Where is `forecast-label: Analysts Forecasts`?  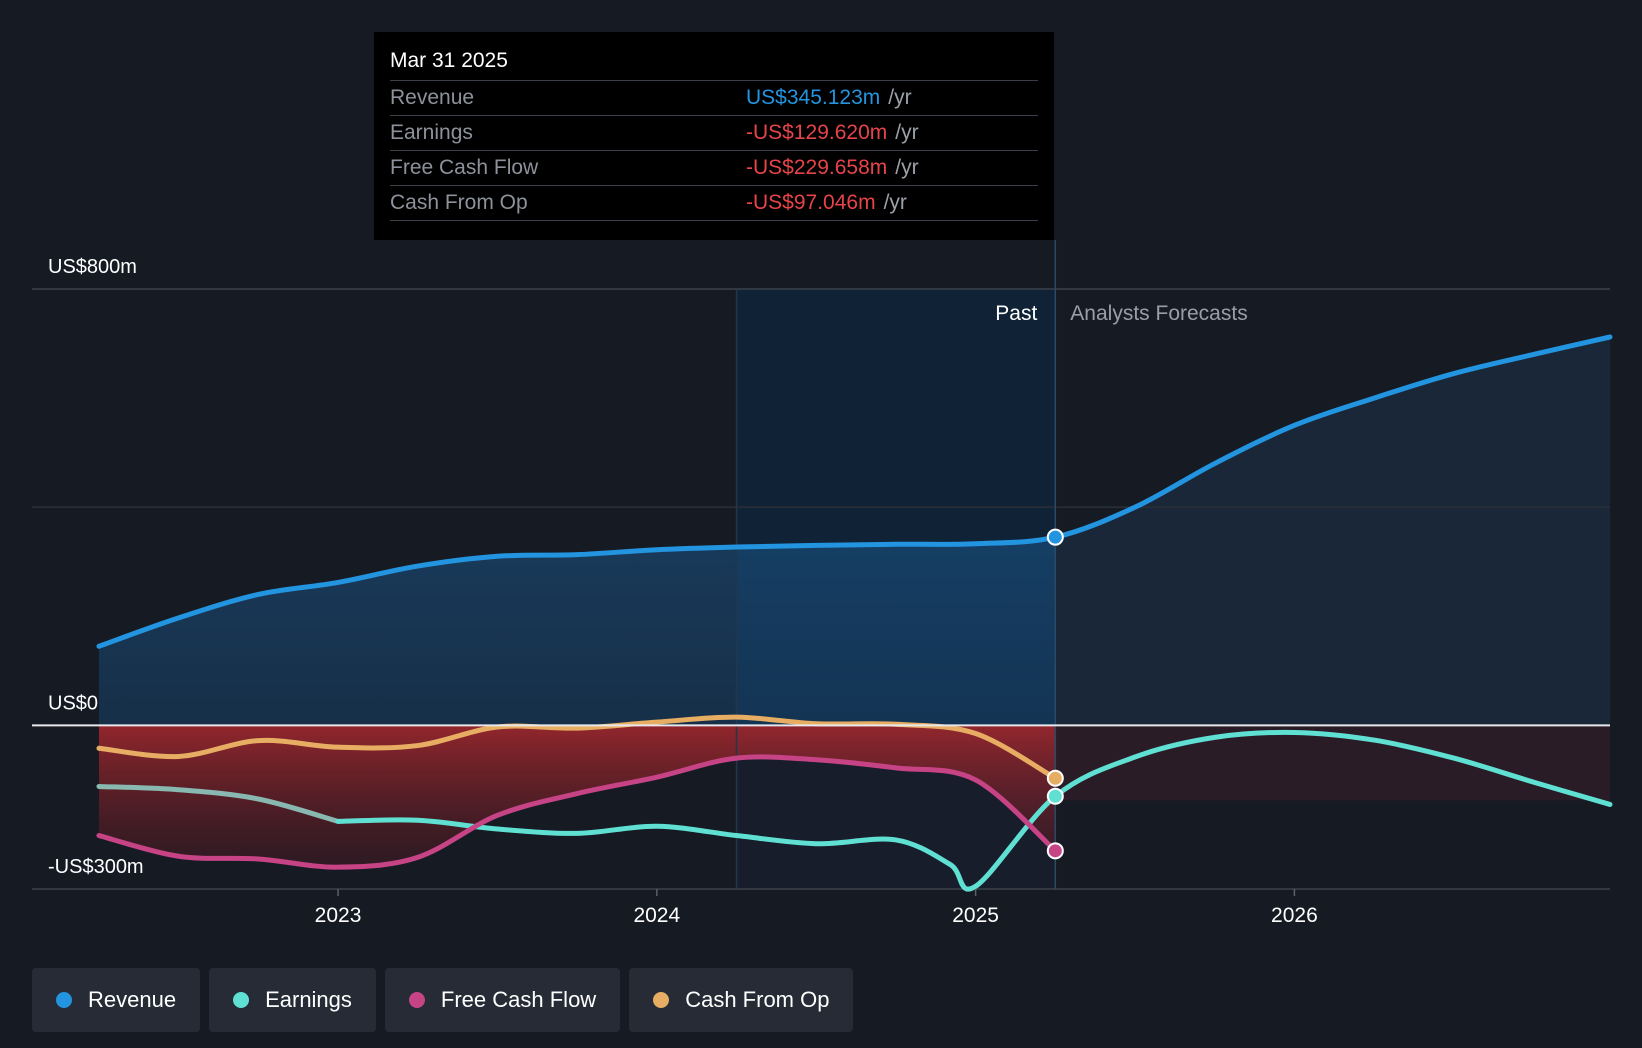 forecast-label: Analysts Forecasts is located at coordinates (1158, 313).